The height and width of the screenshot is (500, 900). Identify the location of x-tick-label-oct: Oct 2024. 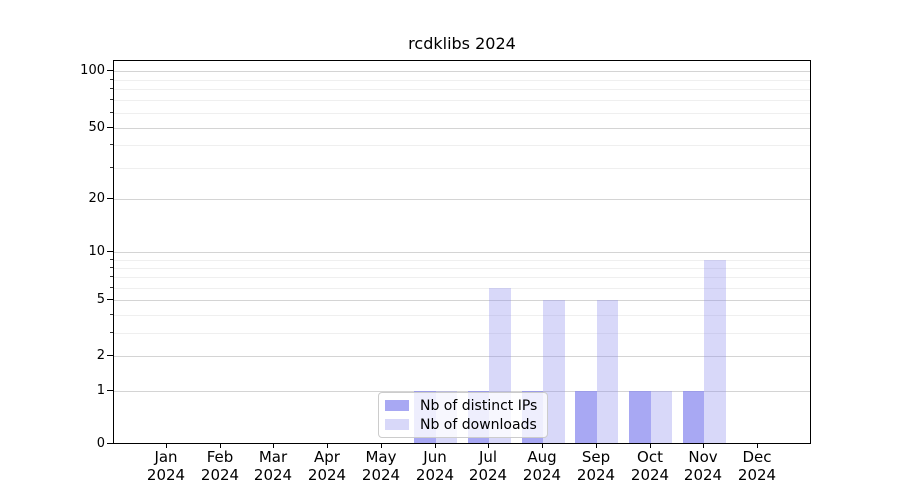
(650, 466).